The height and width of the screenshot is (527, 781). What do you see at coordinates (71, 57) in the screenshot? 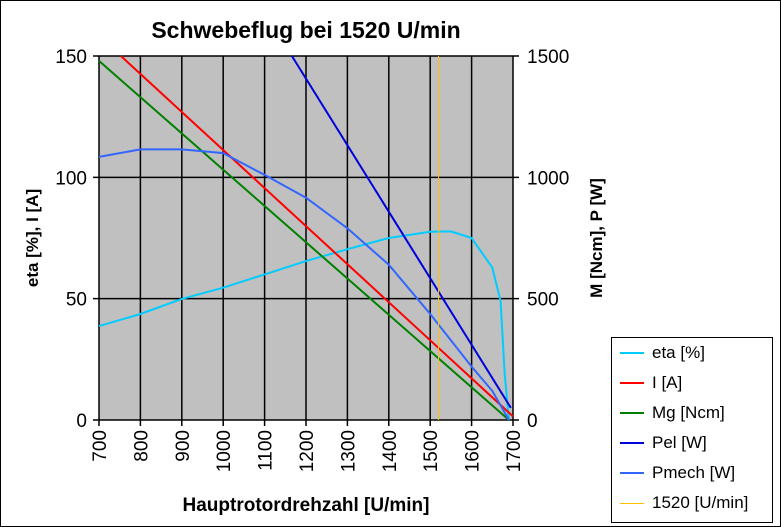
I see `y-tick-label: 150` at bounding box center [71, 57].